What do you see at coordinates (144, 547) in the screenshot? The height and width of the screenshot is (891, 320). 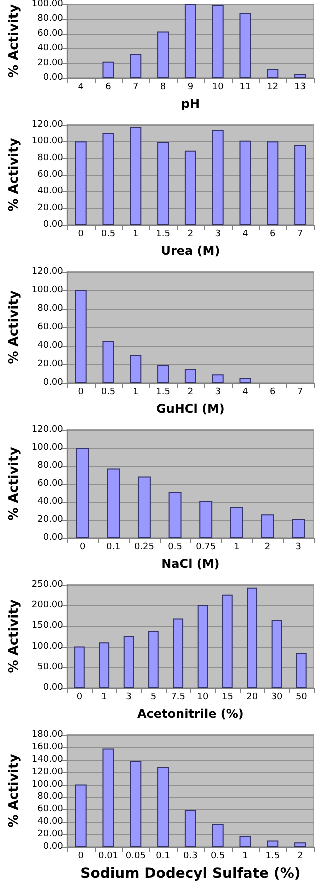 I see `x-tick-label: 0.25` at bounding box center [144, 547].